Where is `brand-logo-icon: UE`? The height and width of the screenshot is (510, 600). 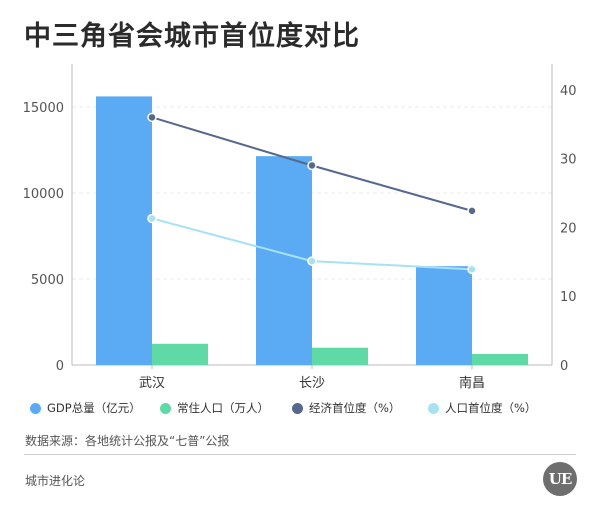
brand-logo-icon: UE is located at coordinates (560, 479).